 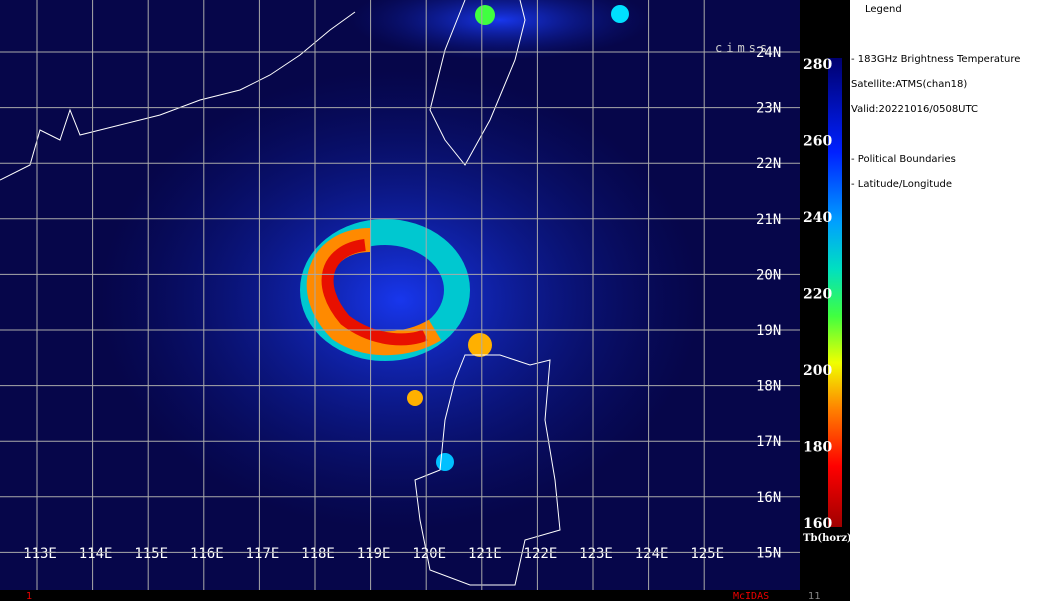 I want to click on lon-label: 124E, so click(x=652, y=554).